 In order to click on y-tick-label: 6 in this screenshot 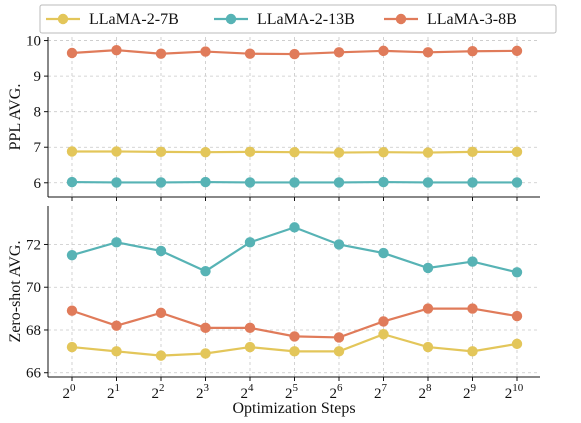, I will do `click(38, 184)`.